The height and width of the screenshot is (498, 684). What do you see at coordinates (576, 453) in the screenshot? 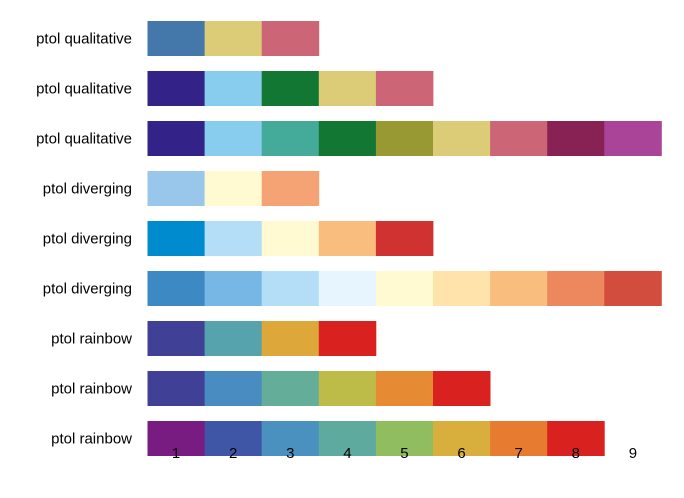
I see `x-tick-label: 8` at bounding box center [576, 453].